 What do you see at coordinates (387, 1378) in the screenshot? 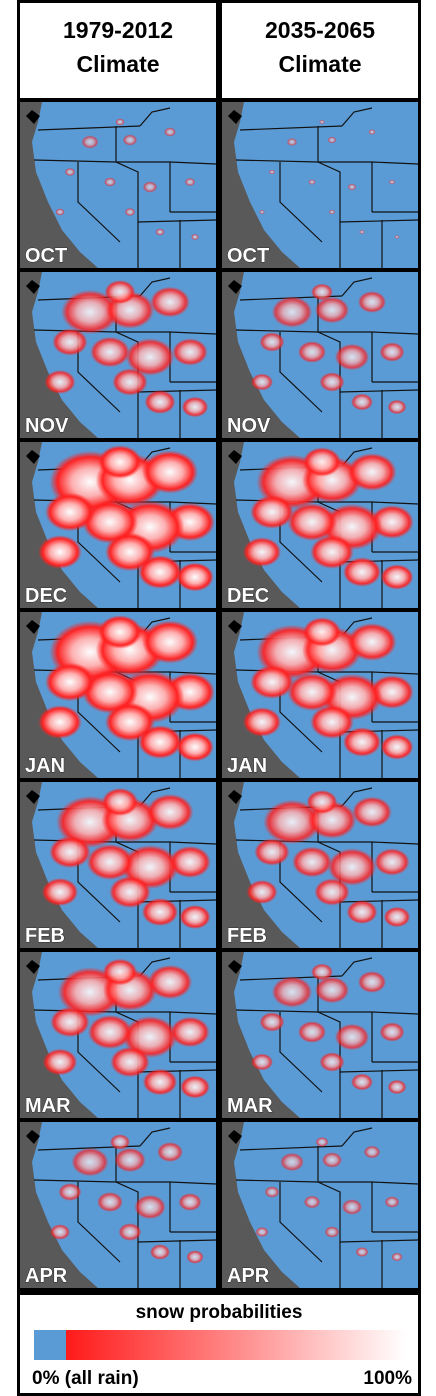
I see `legend-max-label: 100%` at bounding box center [387, 1378].